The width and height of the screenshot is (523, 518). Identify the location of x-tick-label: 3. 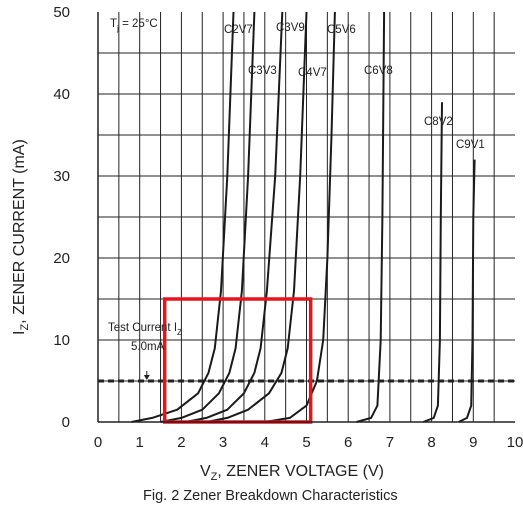
(223, 442).